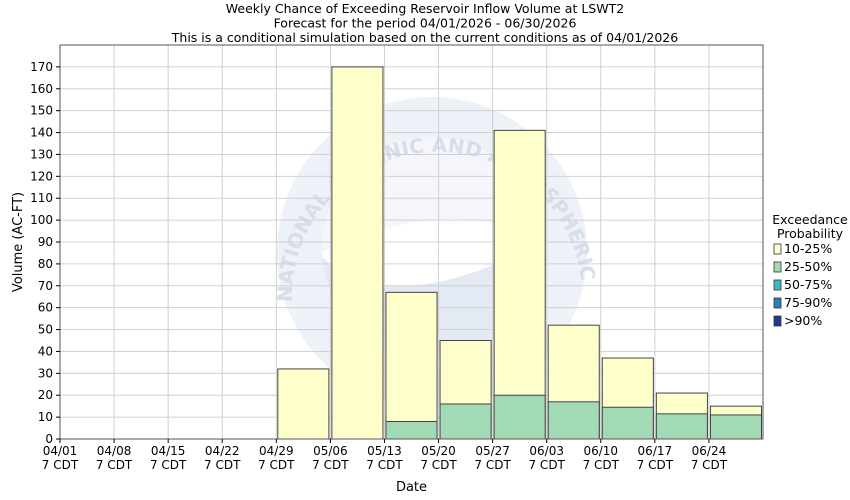  Describe the element at coordinates (810, 219) in the screenshot. I see `legend-title-line: Exceedance` at that location.